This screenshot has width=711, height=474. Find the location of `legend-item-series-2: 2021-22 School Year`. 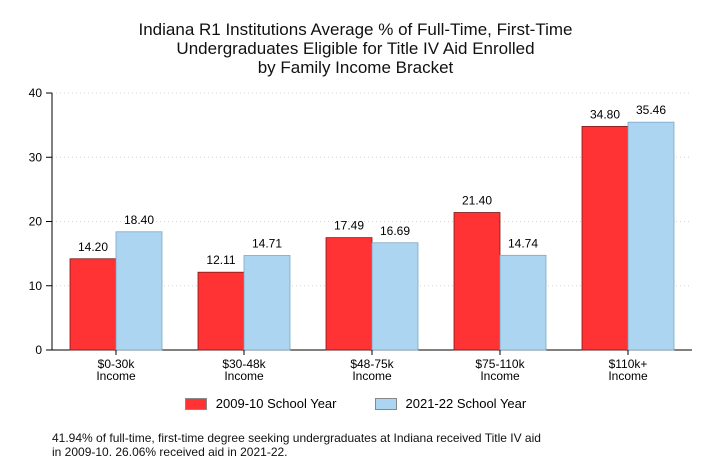

legend-item-series-2: 2021-22 School Year is located at coordinates (450, 403).